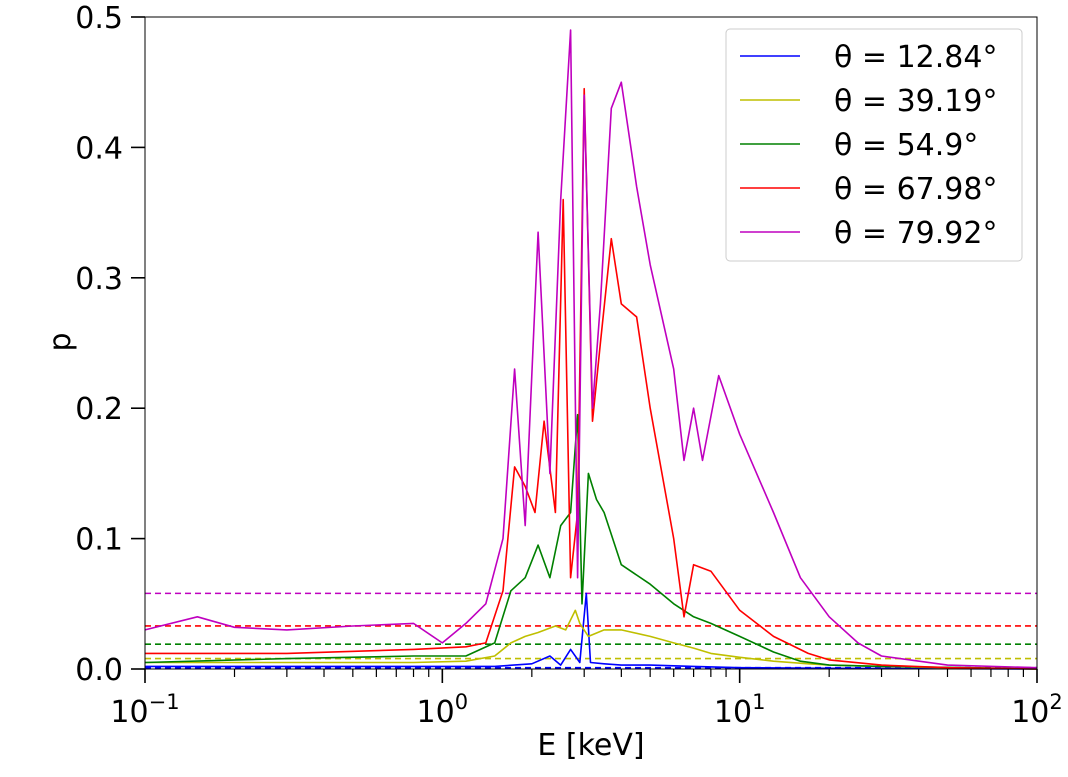 Image resolution: width=1068 pixels, height=777 pixels. What do you see at coordinates (99, 409) in the screenshot?
I see `y-tick-label: 0.2` at bounding box center [99, 409].